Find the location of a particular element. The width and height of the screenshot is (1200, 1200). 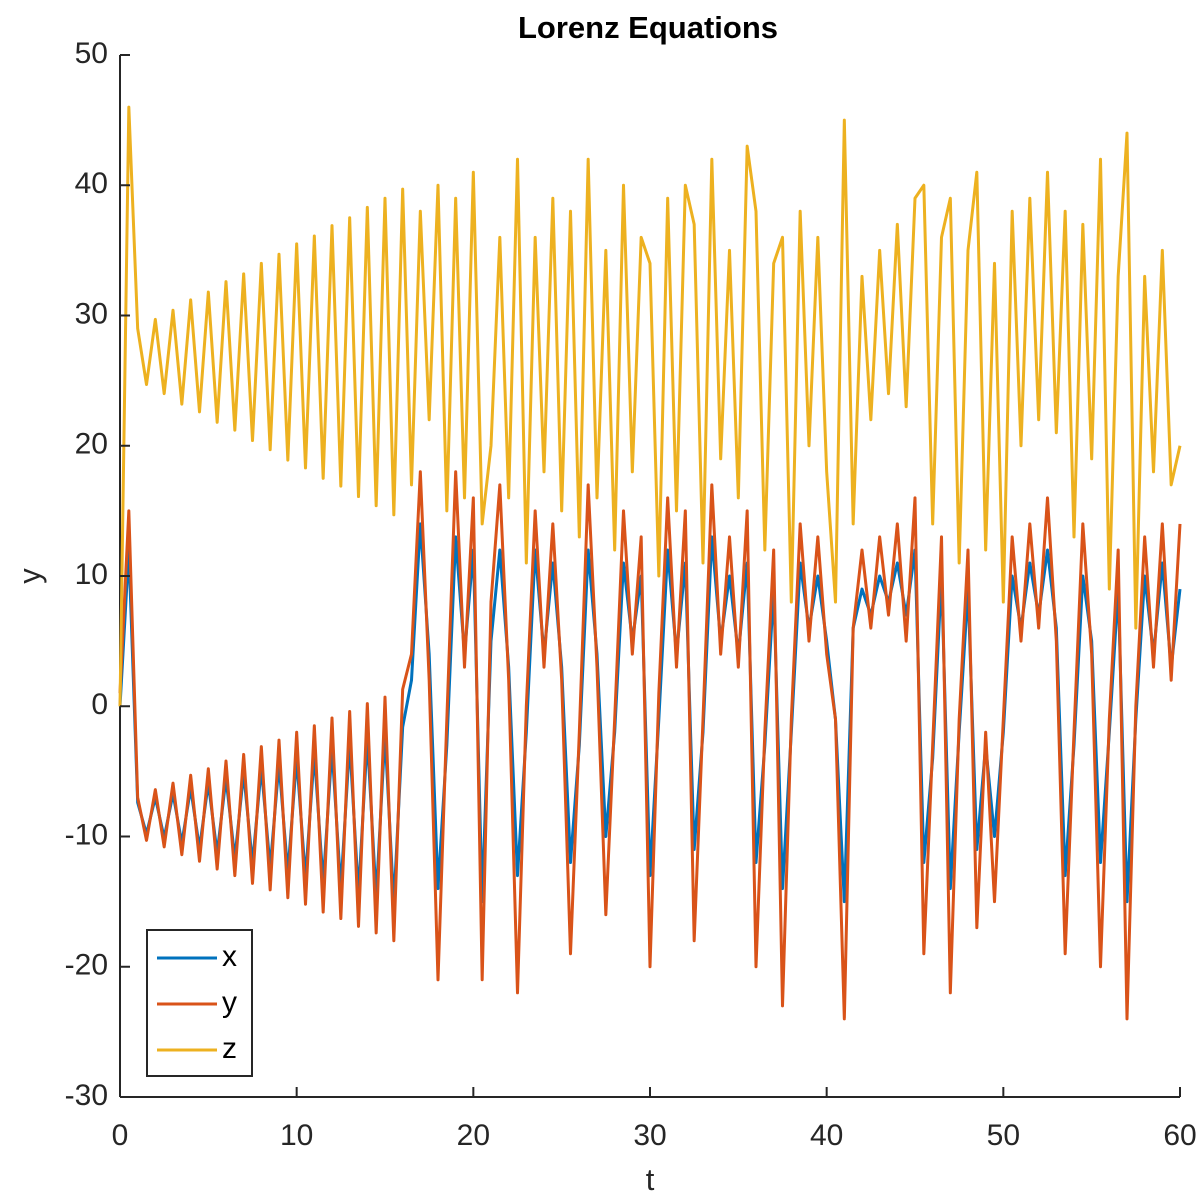

x-tick-label: 50 is located at coordinates (1003, 1135).